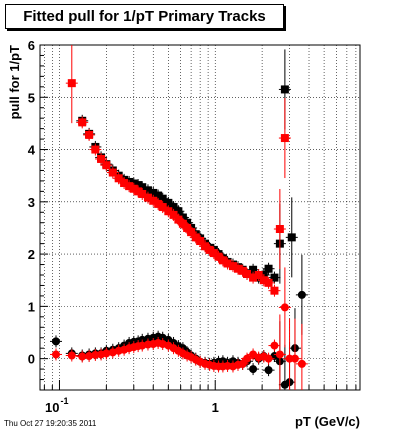 The height and width of the screenshot is (433, 400). I want to click on timestamp-label: Thu Oct 27 19:20:35 2011, so click(50, 423).